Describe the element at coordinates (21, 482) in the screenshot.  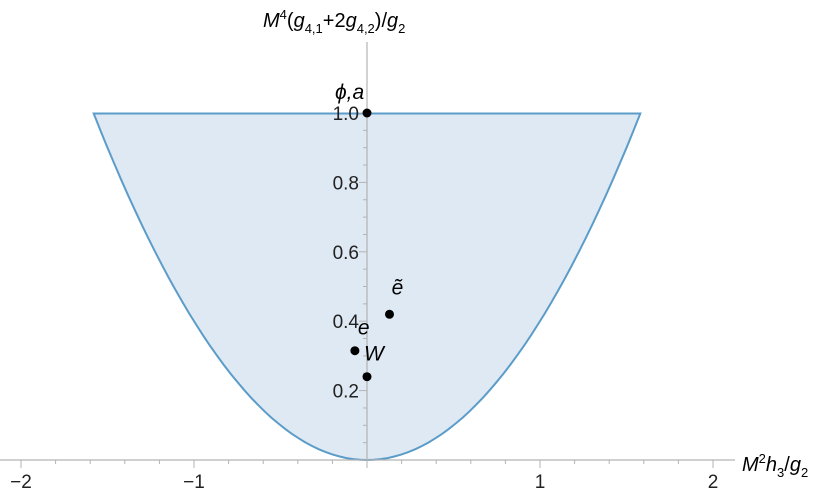
I see `x-tick-label: −2` at that location.